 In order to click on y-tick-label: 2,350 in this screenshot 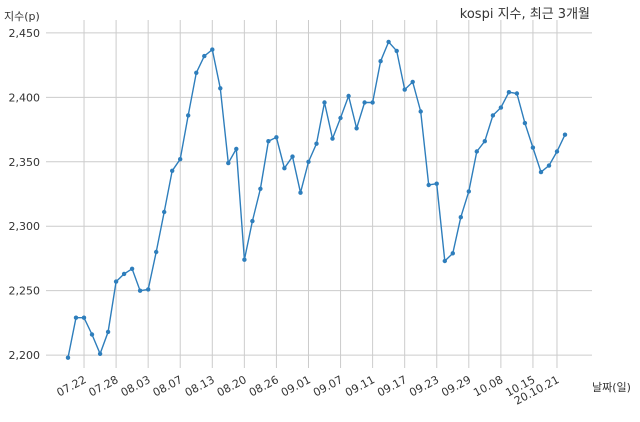, I will do `click(25, 162)`.